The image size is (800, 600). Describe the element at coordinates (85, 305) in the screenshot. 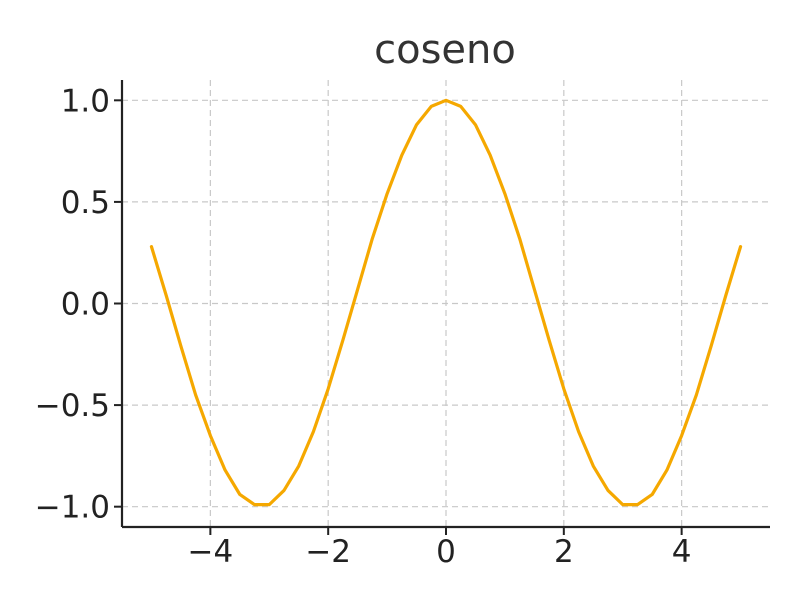

I see `y-tick-label: 0.0` at that location.